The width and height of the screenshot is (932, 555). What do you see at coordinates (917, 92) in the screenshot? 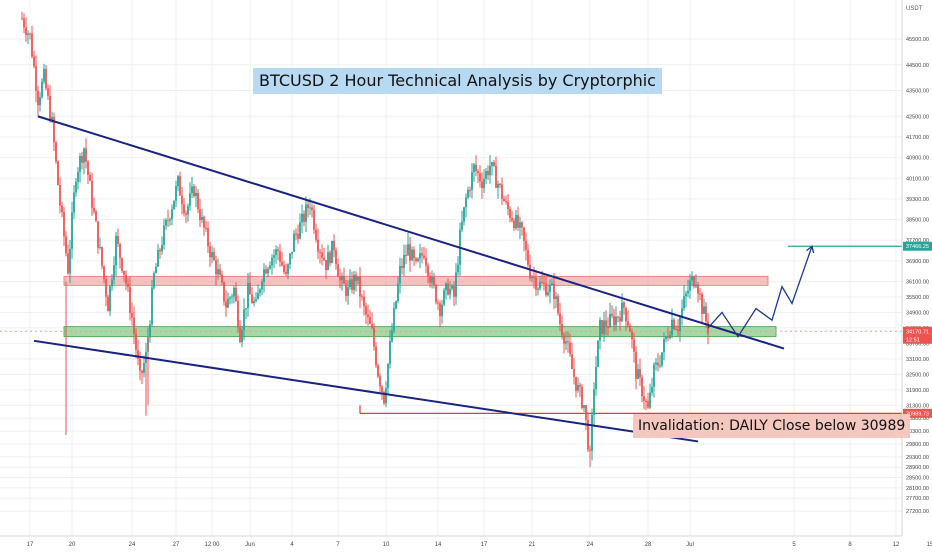
I see `y-tick-label: 43500.00` at bounding box center [917, 92].